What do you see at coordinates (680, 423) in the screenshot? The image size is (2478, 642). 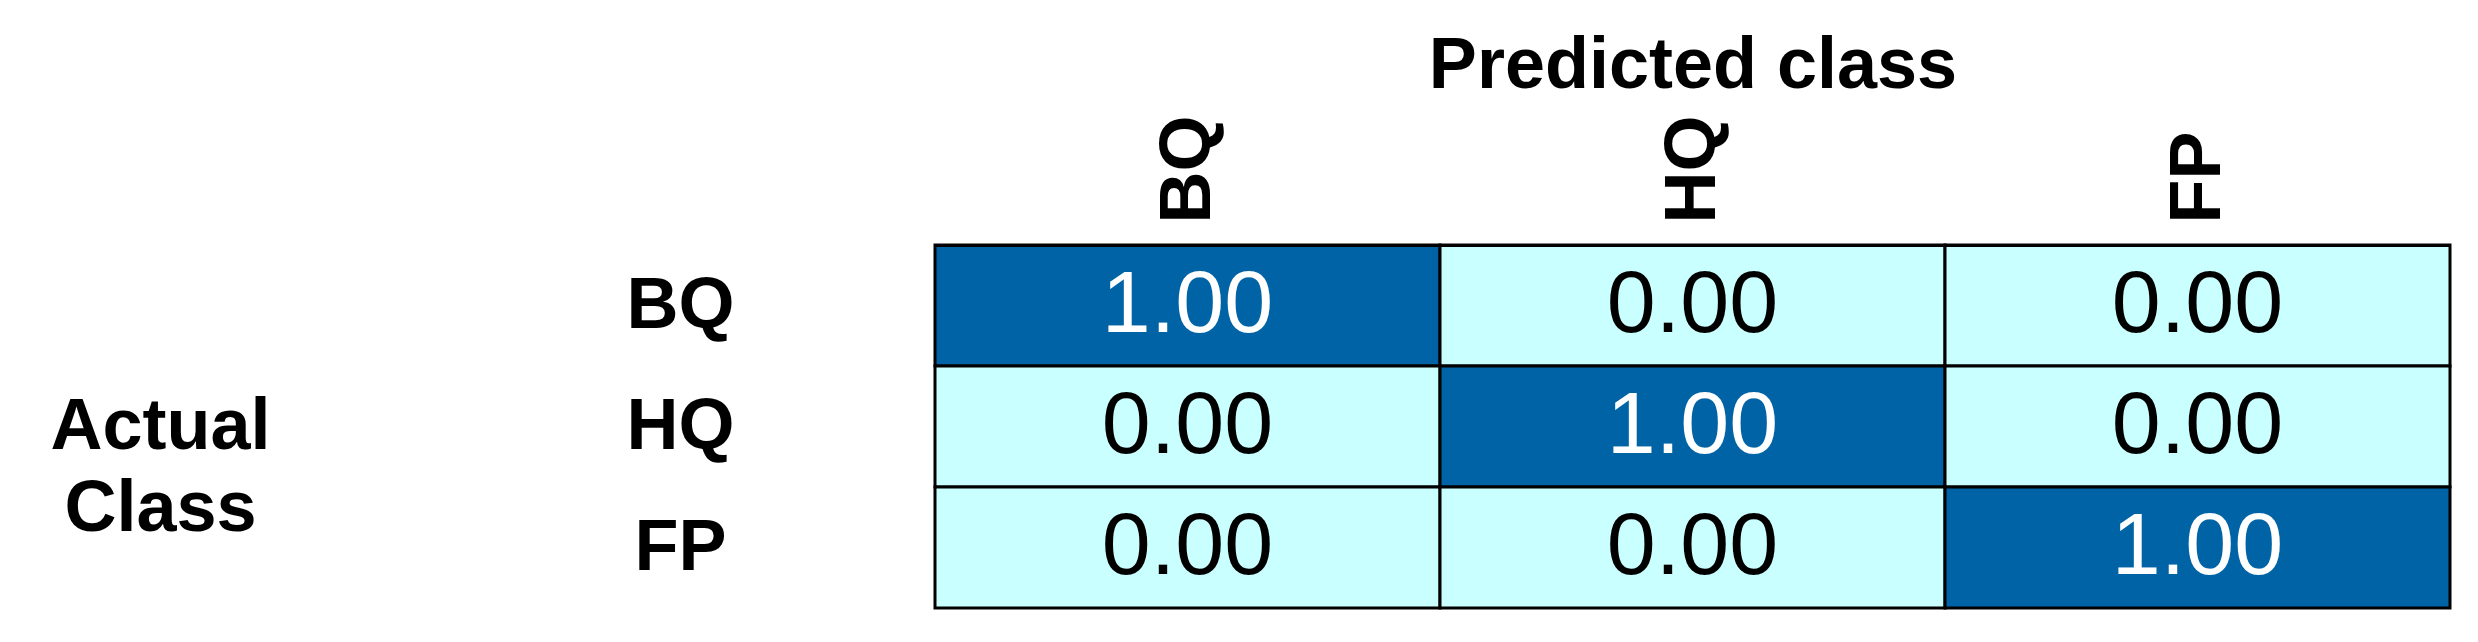 I see `y-tick-label: HQ` at bounding box center [680, 423].